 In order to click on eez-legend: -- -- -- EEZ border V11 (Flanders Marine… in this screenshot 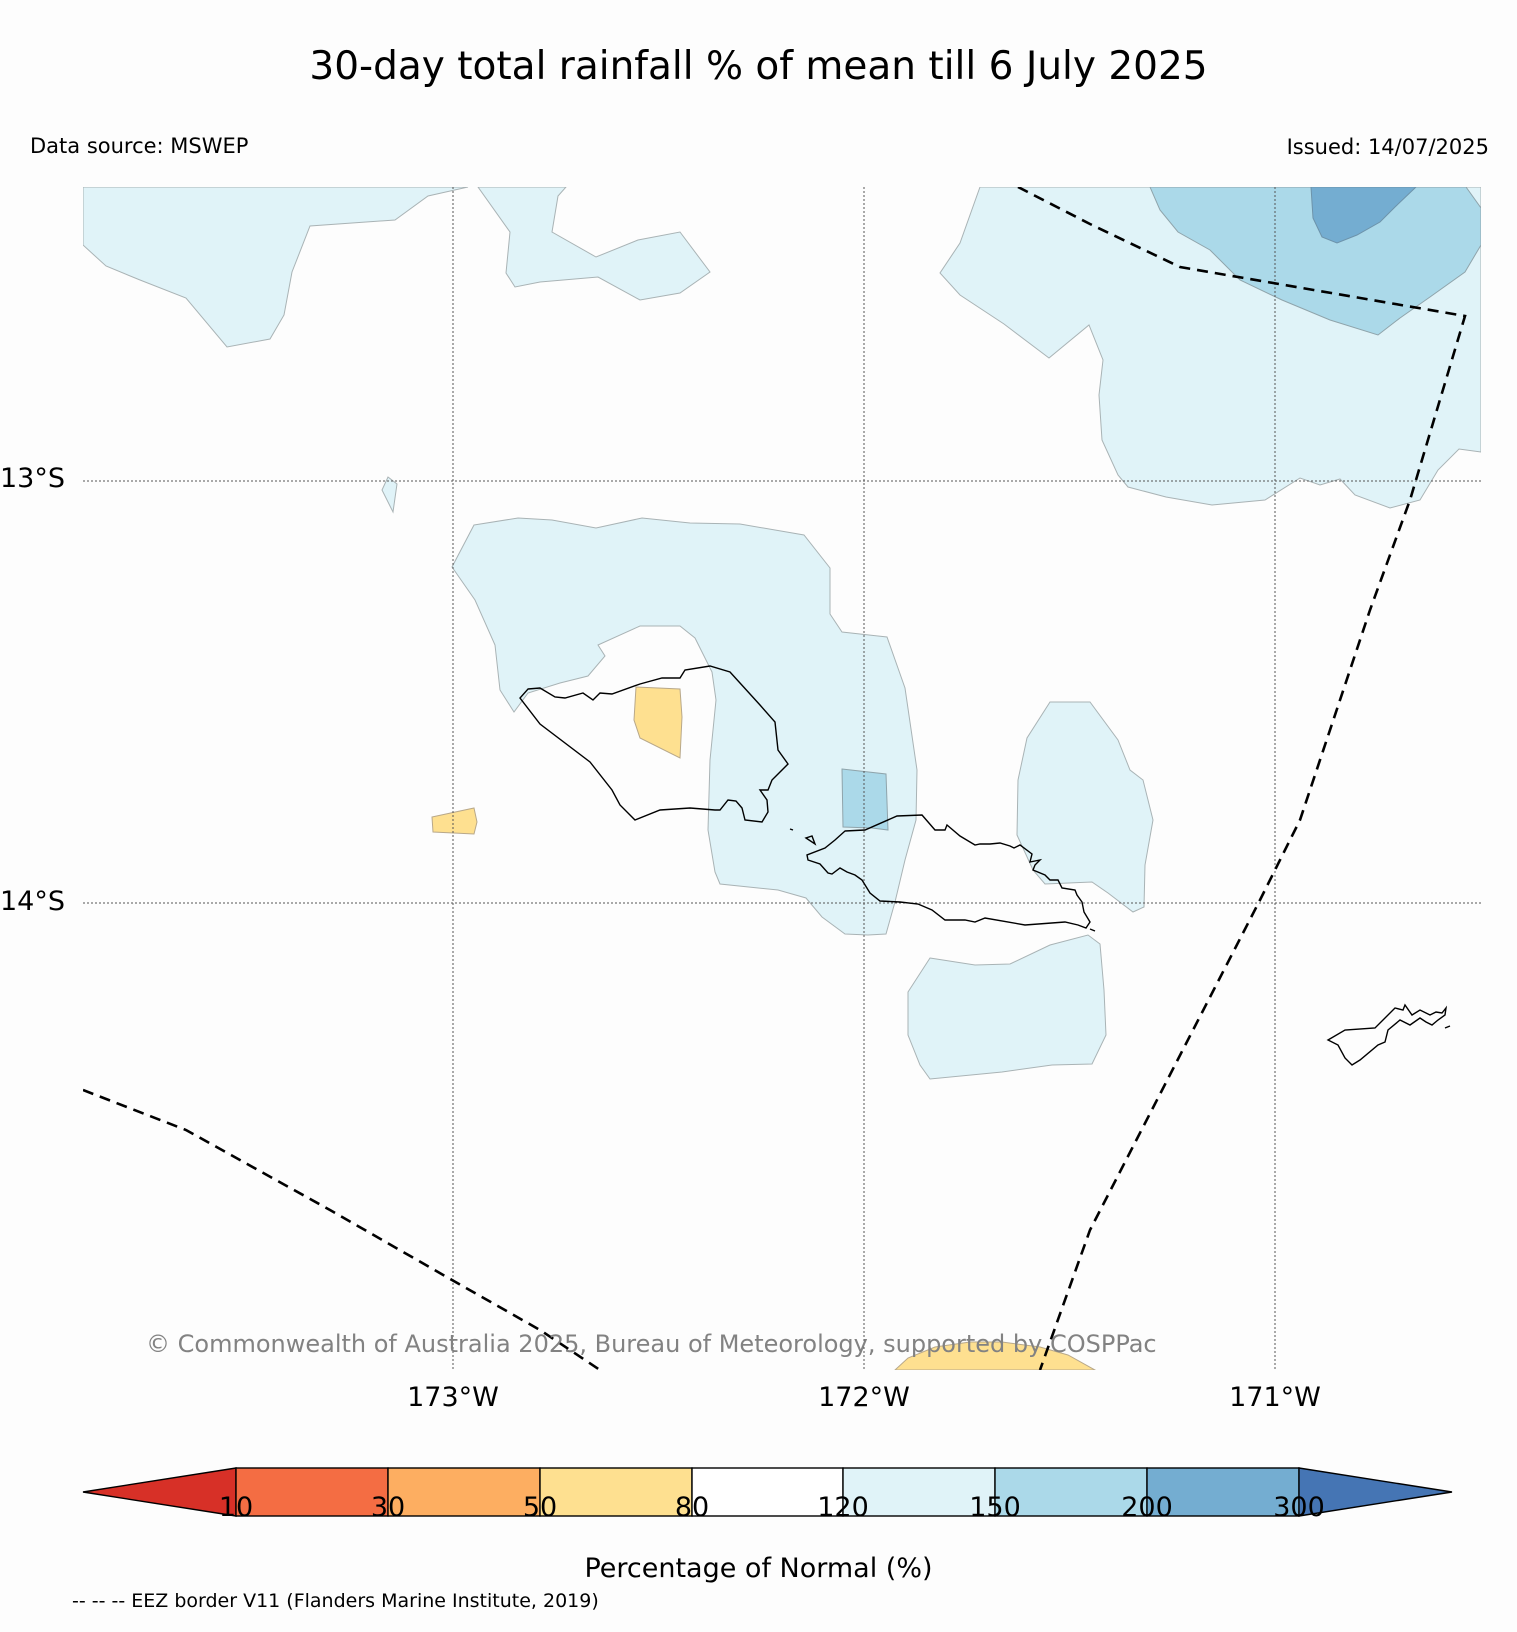, I will do `click(335, 1601)`.